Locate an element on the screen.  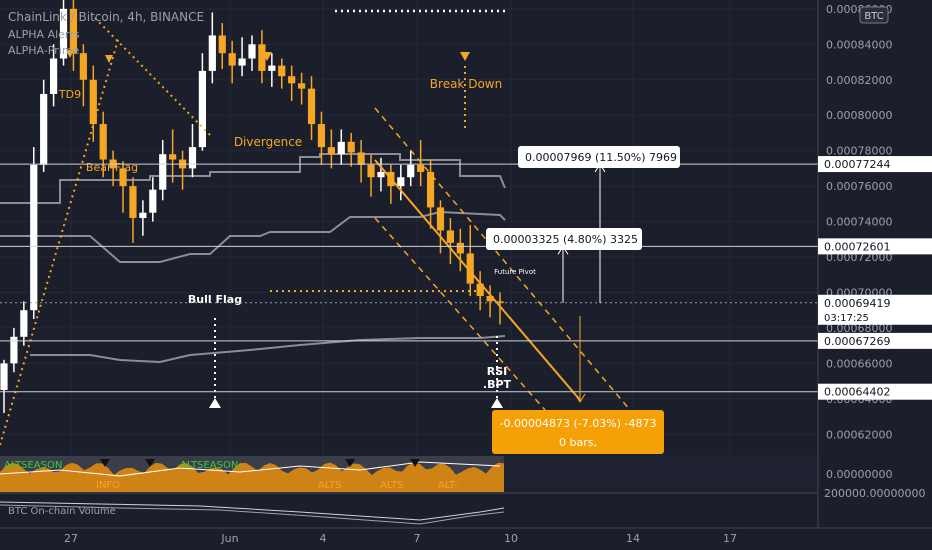
indicator-area is located at coordinates (252, 477).